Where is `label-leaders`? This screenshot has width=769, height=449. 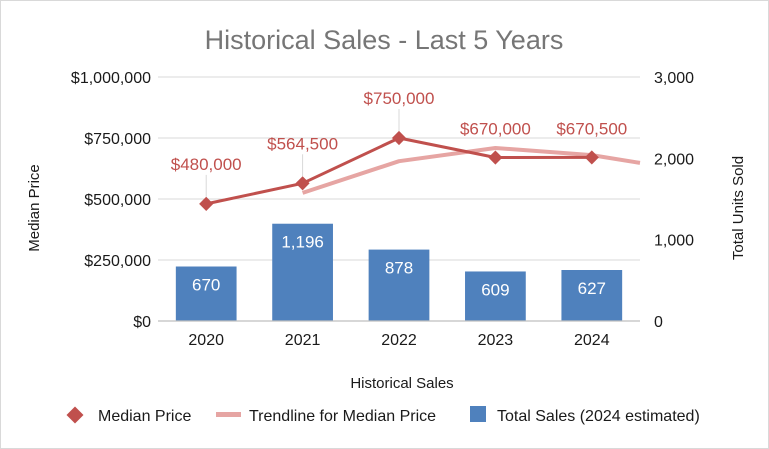
label-leaders is located at coordinates (302, 153).